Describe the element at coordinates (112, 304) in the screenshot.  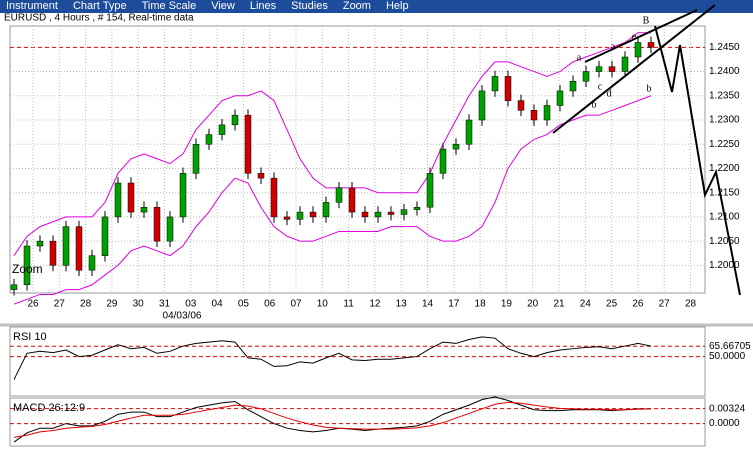
I see `x-tick-label: 29` at that location.